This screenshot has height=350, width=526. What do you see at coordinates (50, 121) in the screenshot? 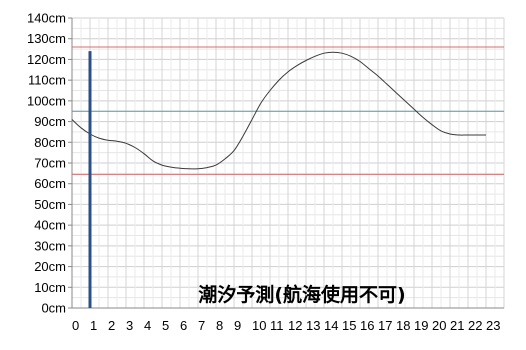
I see `y-tick-label: 90cm` at bounding box center [50, 121].